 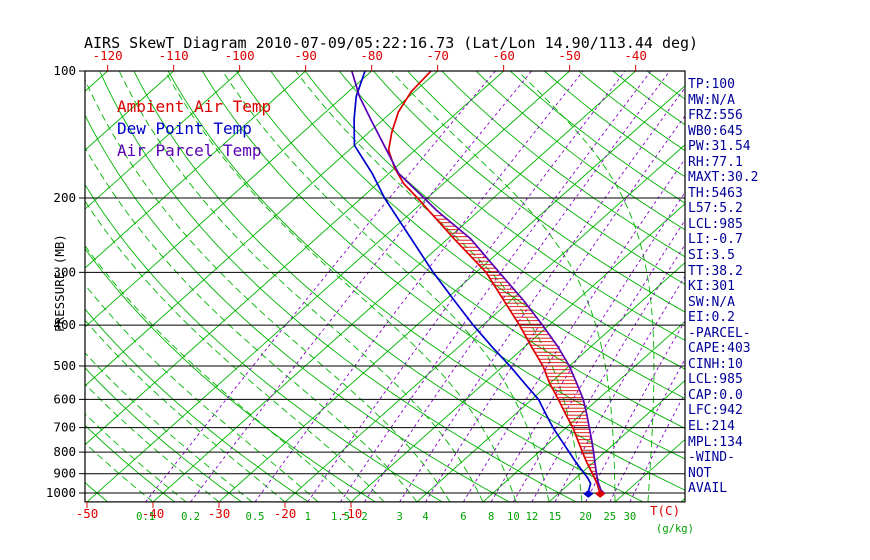 What do you see at coordinates (108, 55) in the screenshot?
I see `svg-text: -120` at bounding box center [108, 55].